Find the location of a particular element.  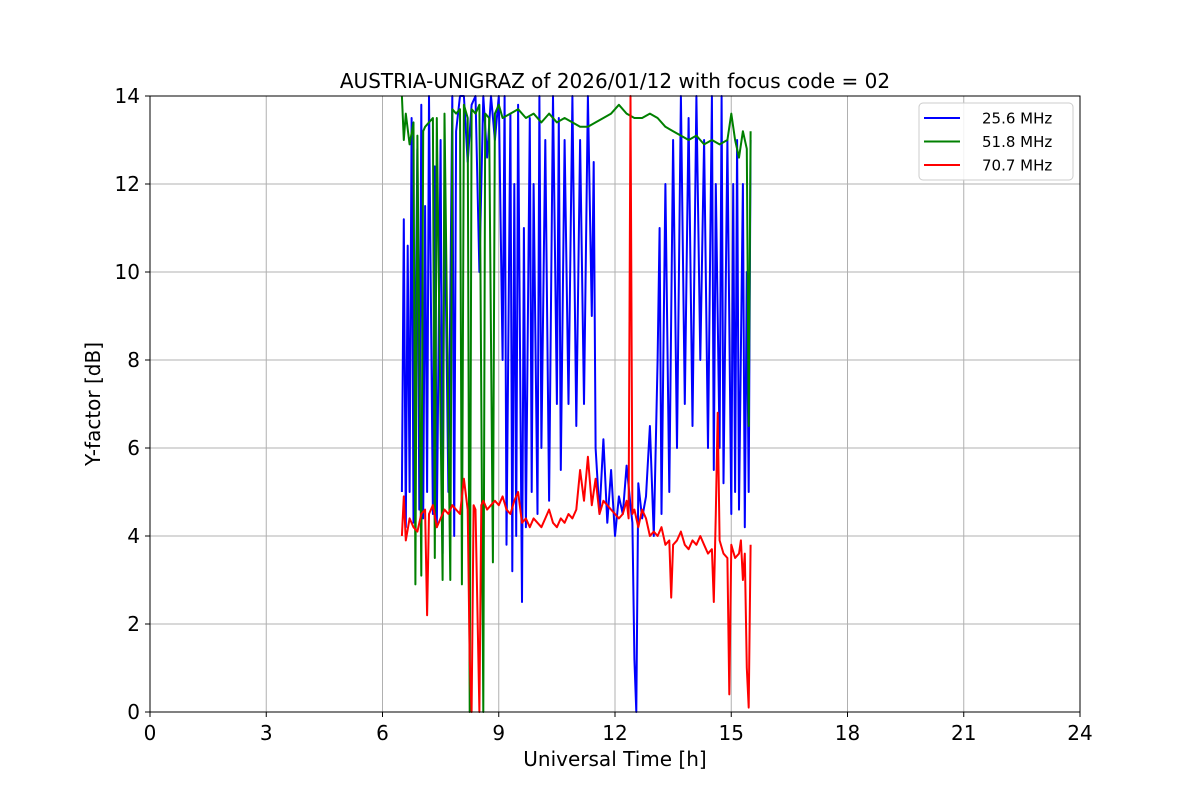

y-tick-label: 14 is located at coordinates (127, 96).